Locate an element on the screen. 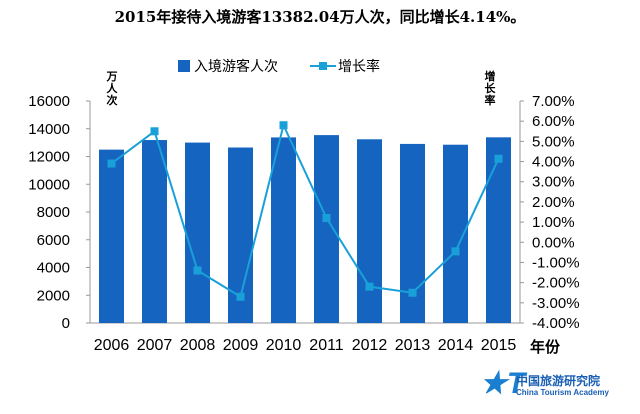 The width and height of the screenshot is (640, 414). y-tick-label: 16000 is located at coordinates (49, 101).